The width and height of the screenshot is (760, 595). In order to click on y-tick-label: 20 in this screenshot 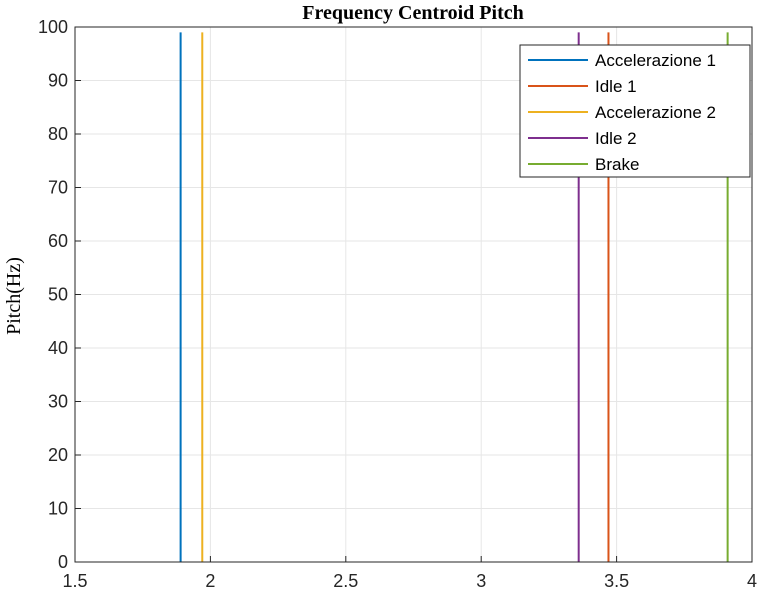, I will do `click(58, 455)`.